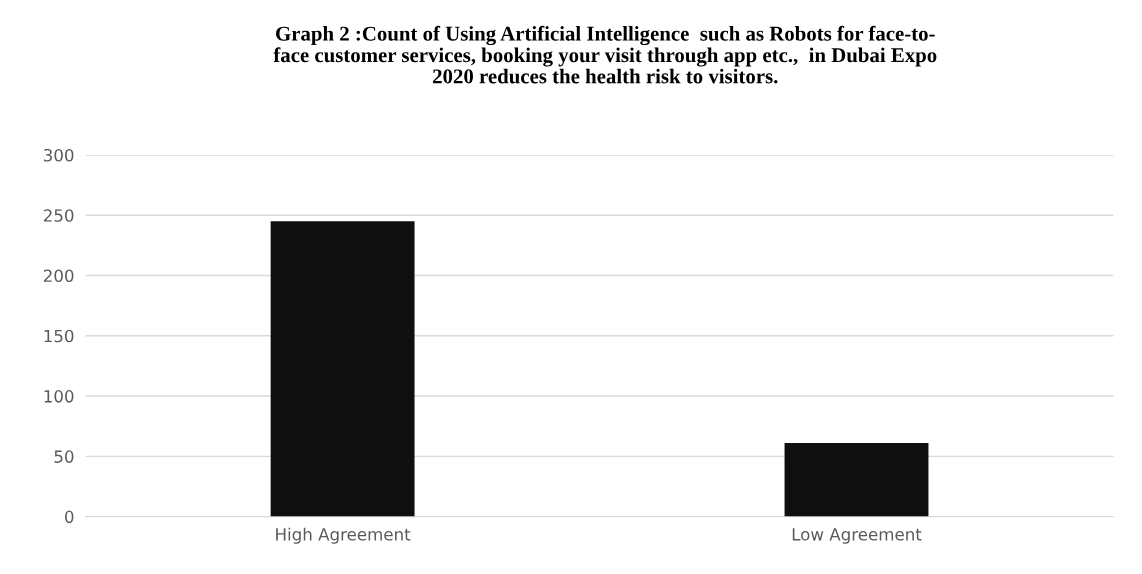 The width and height of the screenshot is (1142, 574). I want to click on y-tick-label: 50, so click(64, 456).